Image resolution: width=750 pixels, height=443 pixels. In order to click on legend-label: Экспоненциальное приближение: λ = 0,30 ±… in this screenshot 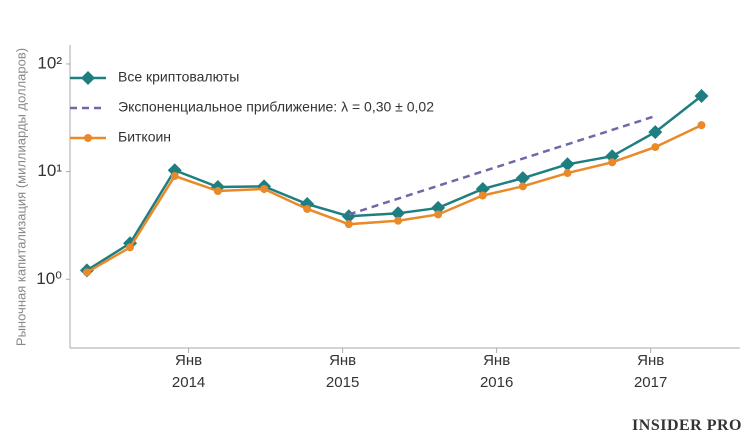, I will do `click(276, 107)`.